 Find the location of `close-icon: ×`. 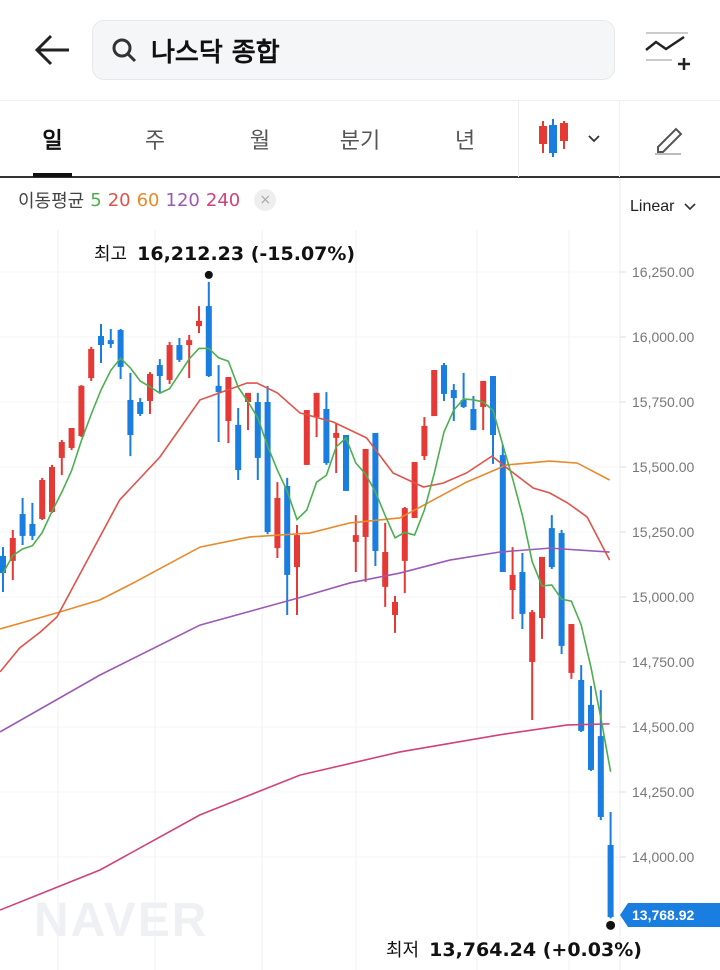

close-icon: × is located at coordinates (265, 200).